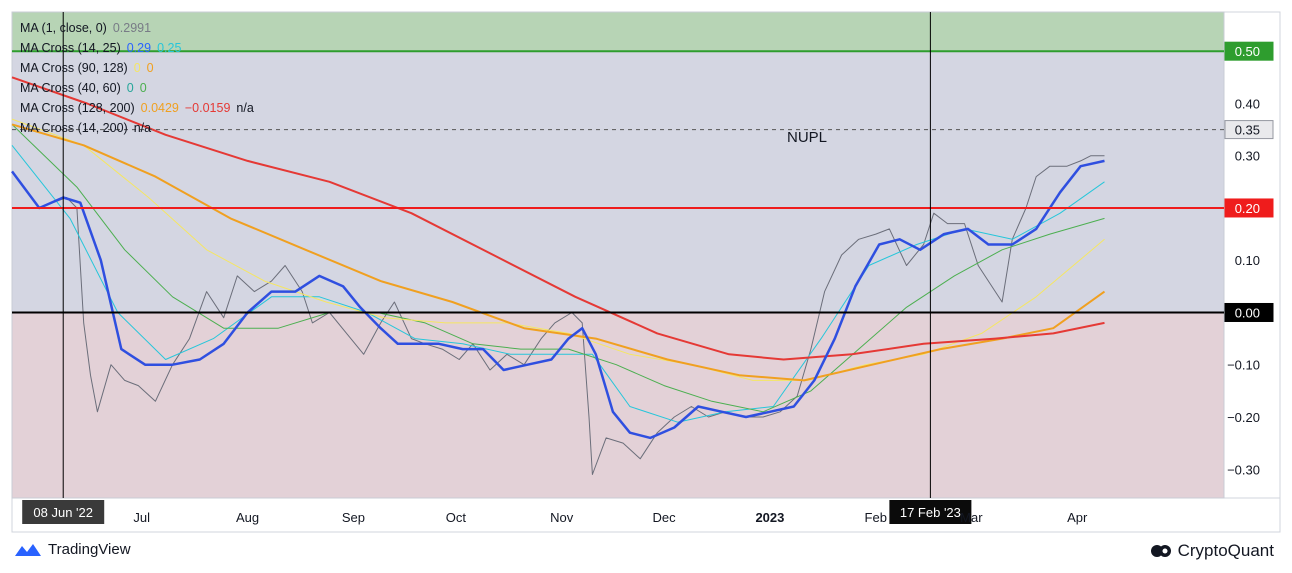  I want to click on level-label-1: 0.35, so click(1247, 130).